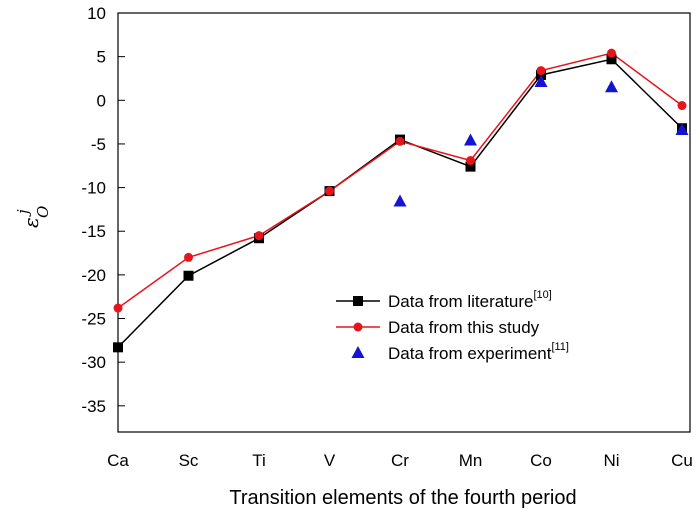  Describe the element at coordinates (93, 275) in the screenshot. I see `y-tick-label: -20` at that location.